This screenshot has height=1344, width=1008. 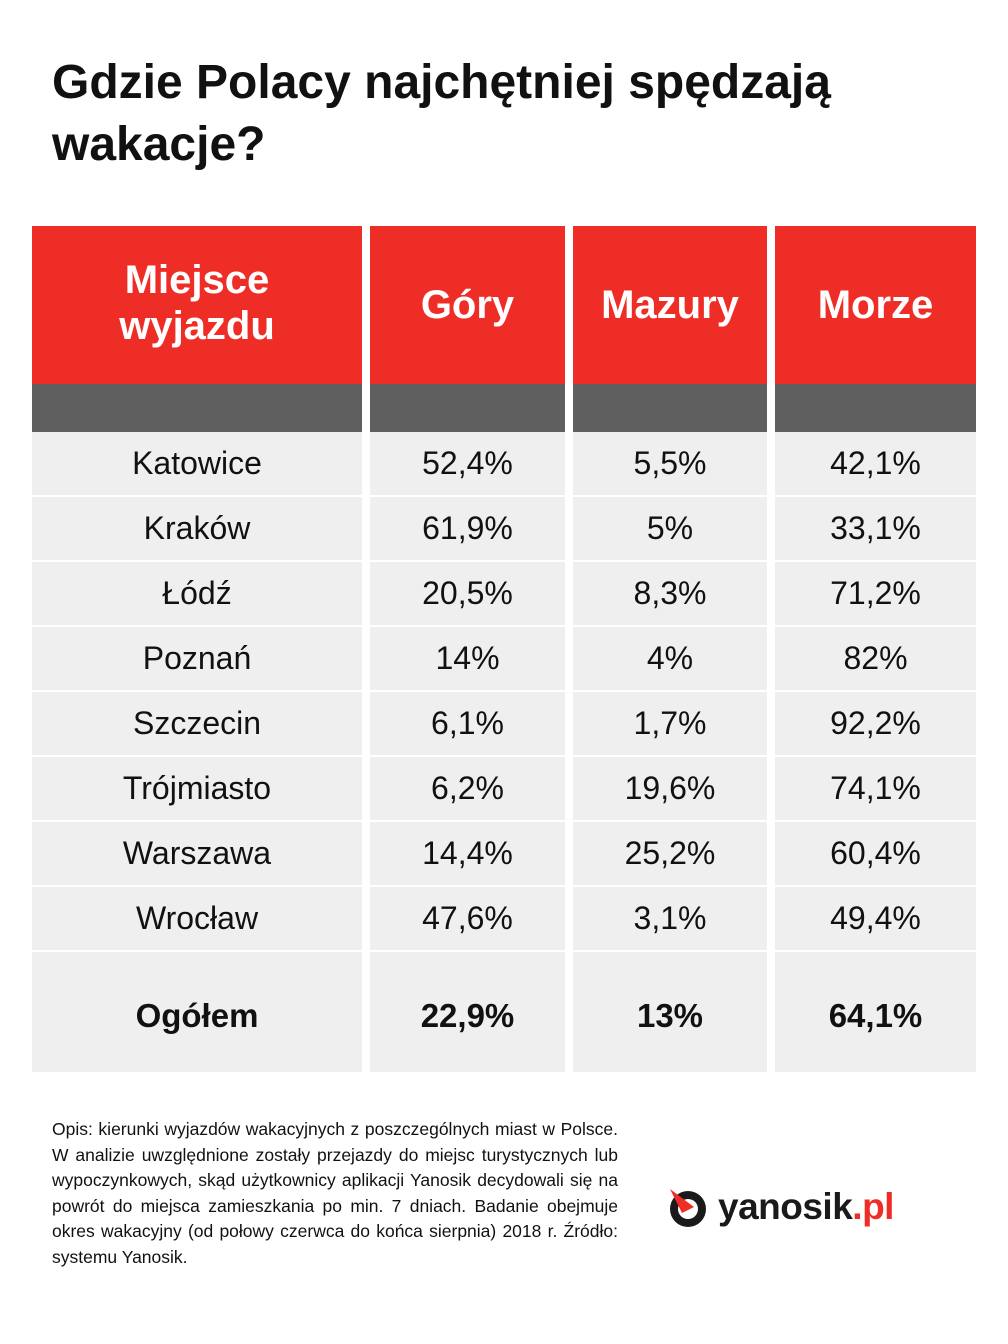 What do you see at coordinates (197, 594) in the screenshot?
I see `row-city: Łódź` at bounding box center [197, 594].